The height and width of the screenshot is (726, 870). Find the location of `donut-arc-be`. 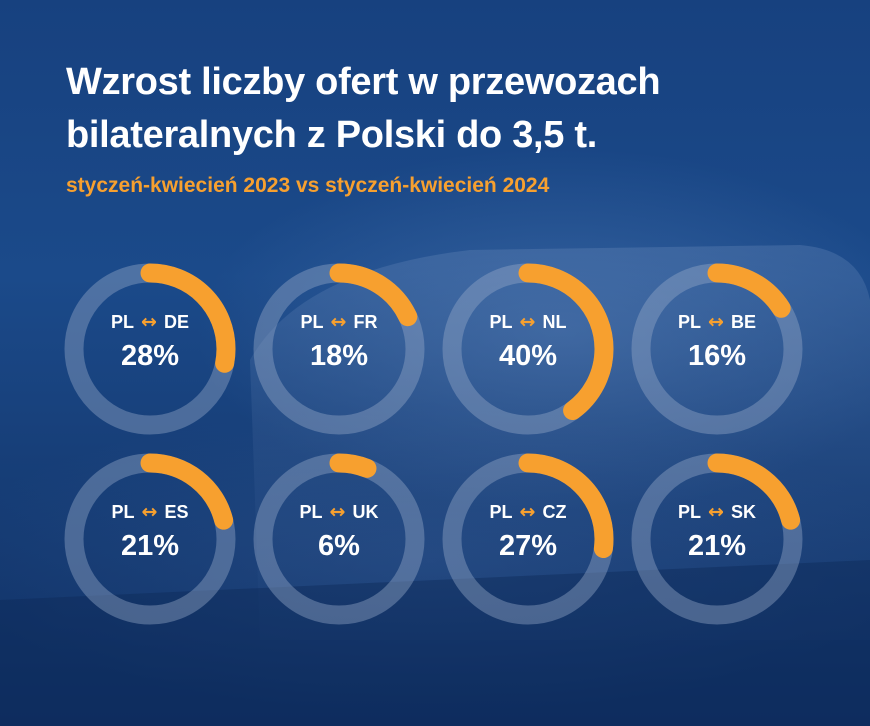

donut-arc-be is located at coordinates (717, 349).